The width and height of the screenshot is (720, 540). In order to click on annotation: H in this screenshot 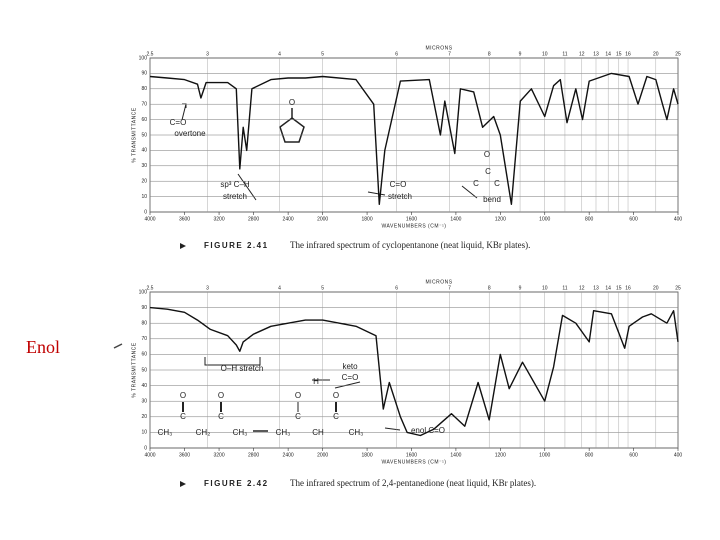, I will do `click(316, 381)`.